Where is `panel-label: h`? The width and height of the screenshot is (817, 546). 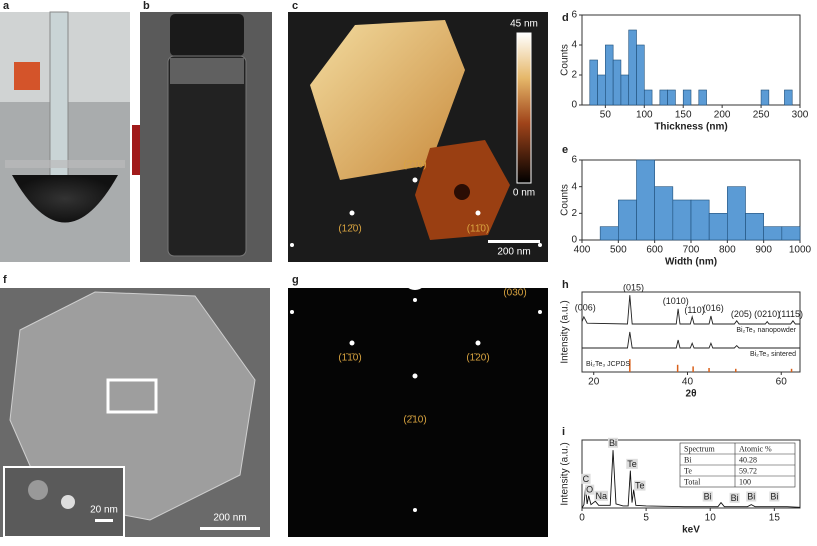 panel-label: h is located at coordinates (565, 285).